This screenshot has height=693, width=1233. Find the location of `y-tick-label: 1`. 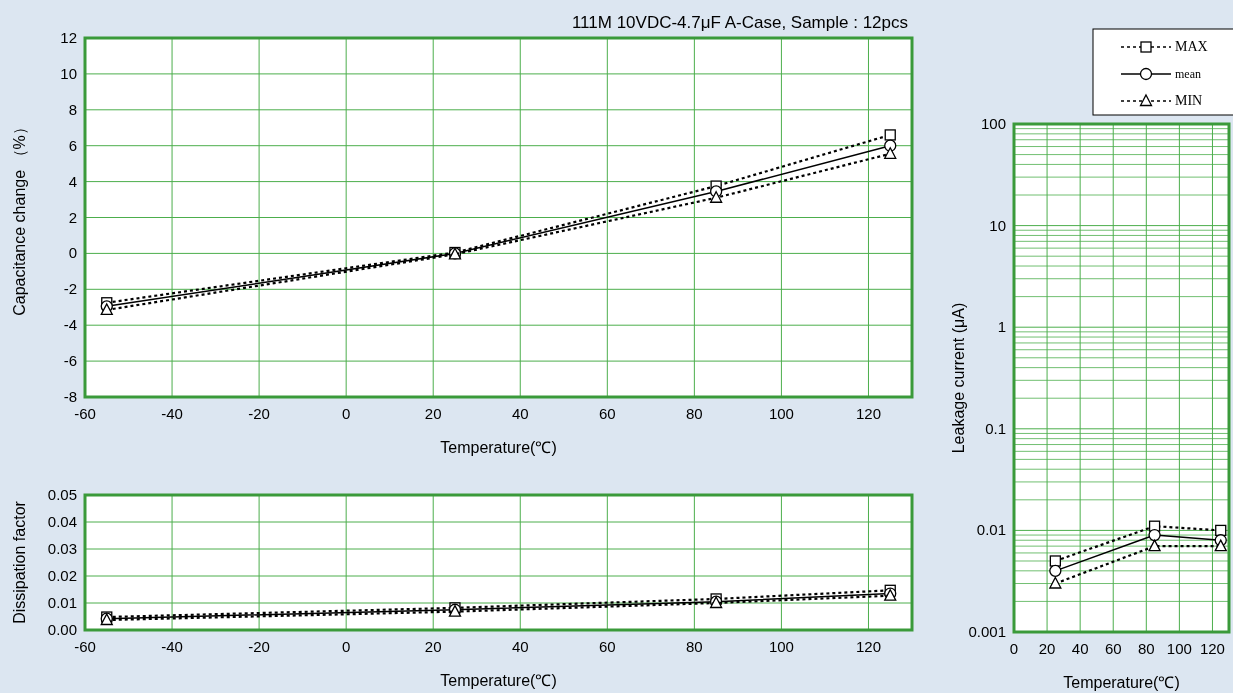

y-tick-label: 1 is located at coordinates (1001, 327).